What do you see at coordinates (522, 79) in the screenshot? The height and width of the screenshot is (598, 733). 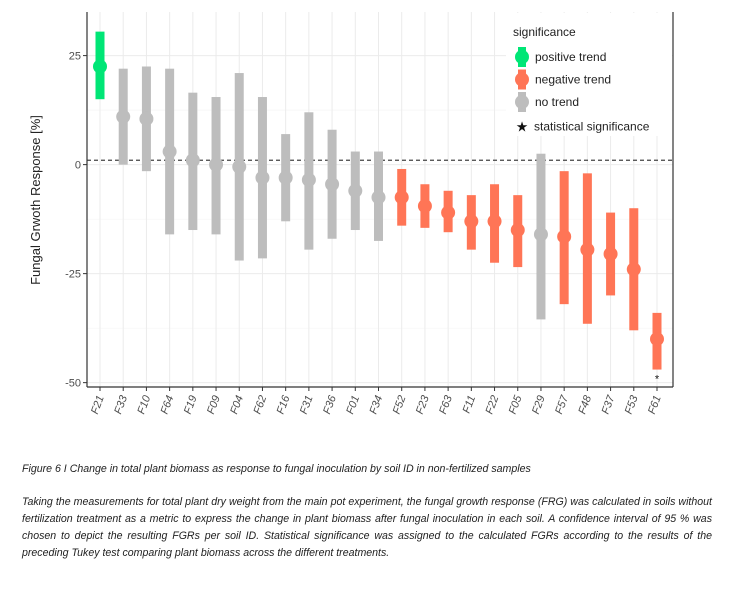 I see `legend-key-negative-dot` at bounding box center [522, 79].